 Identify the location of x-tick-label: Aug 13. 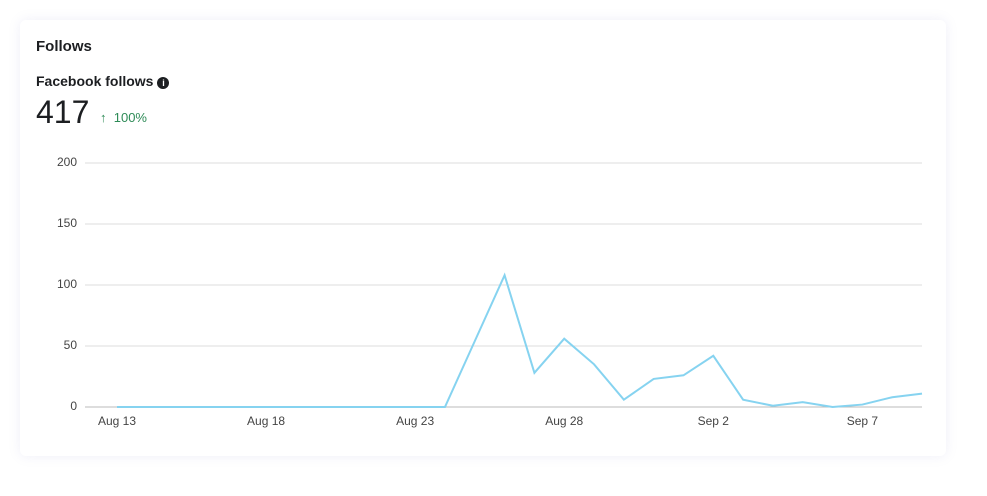
(117, 421).